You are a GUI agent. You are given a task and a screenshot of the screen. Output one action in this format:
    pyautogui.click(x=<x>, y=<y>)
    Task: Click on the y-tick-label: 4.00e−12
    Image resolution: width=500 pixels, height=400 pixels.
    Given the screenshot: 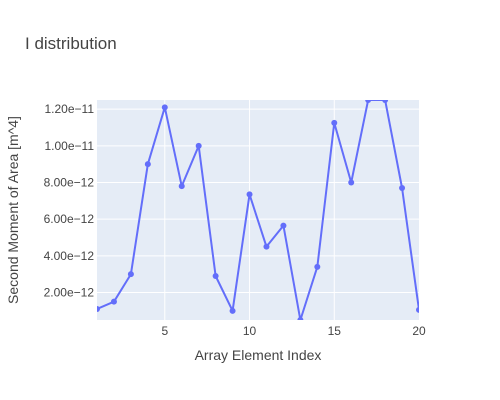 What is the action you would take?
    pyautogui.click(x=69, y=256)
    